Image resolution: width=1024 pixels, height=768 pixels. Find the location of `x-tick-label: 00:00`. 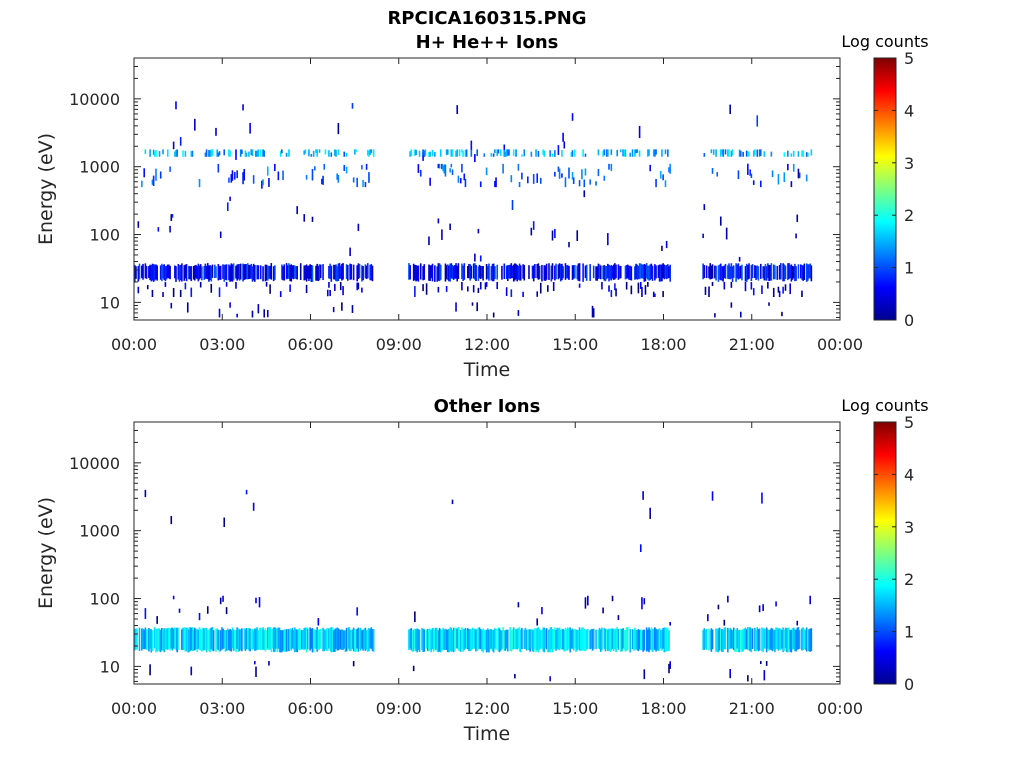

x-tick-label: 00:00 is located at coordinates (134, 344).